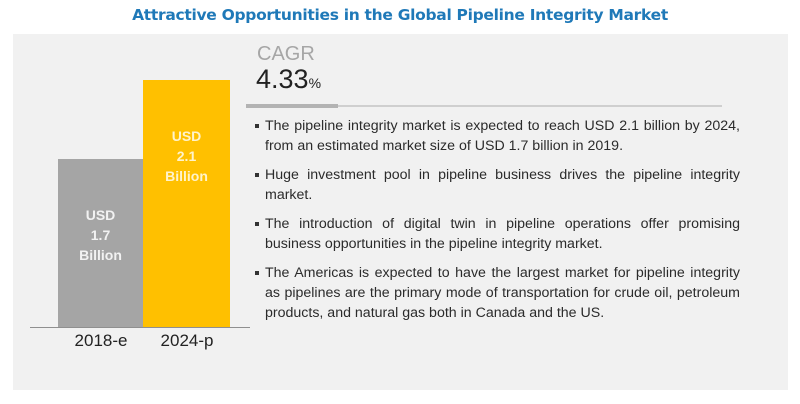 The image size is (800, 404). Describe the element at coordinates (140, 327) in the screenshot. I see `x-axis-line` at that location.